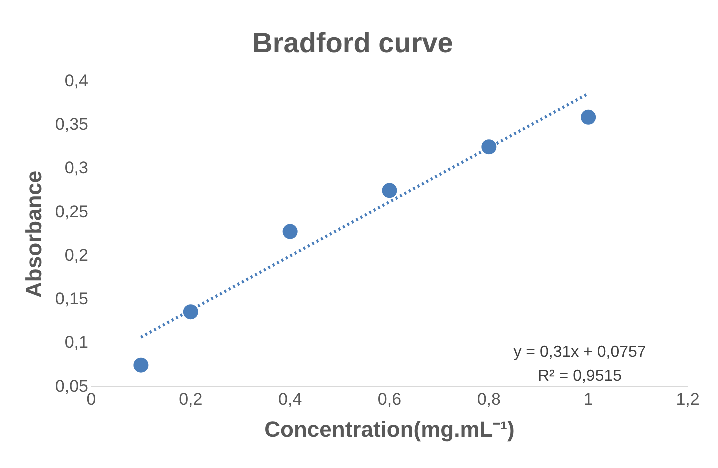 The image size is (718, 468). What do you see at coordinates (76, 255) in the screenshot?
I see `y-tick-label: 0,2` at bounding box center [76, 255].